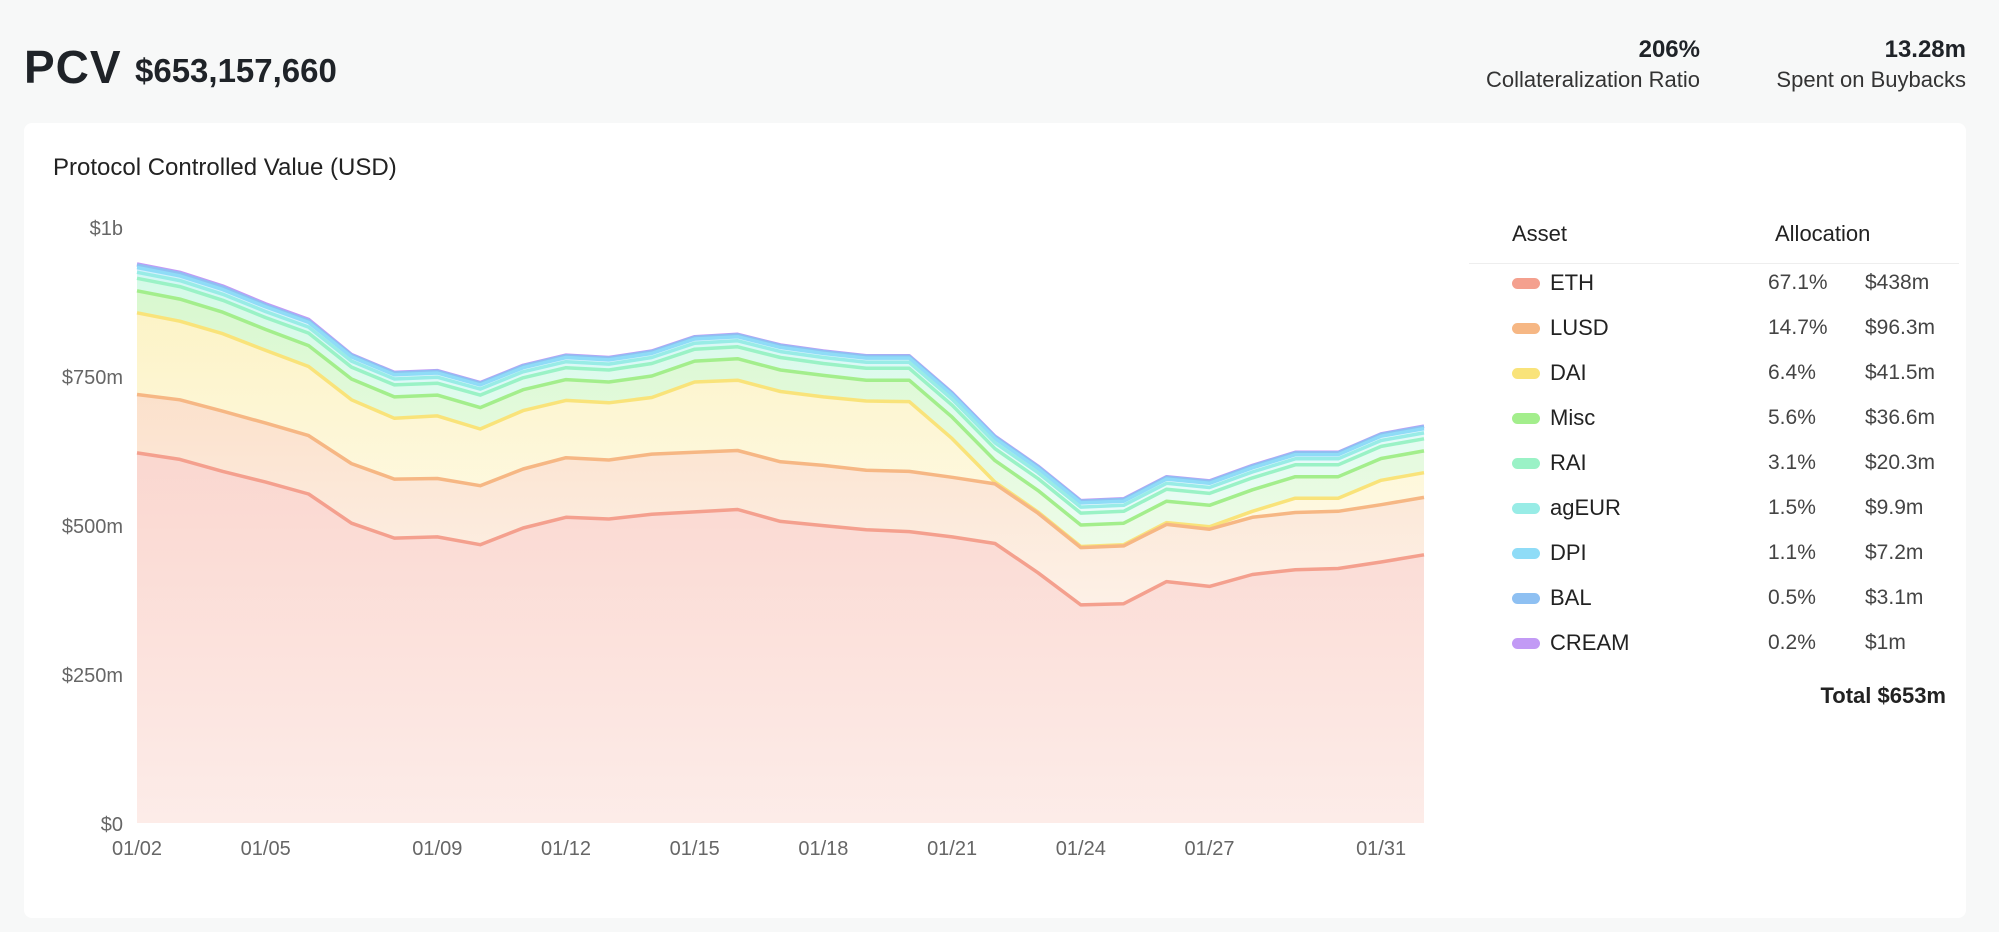 The width and height of the screenshot is (1999, 932). Describe the element at coordinates (1792, 552) in the screenshot. I see `legend-asset-pct: 1.1%` at that location.